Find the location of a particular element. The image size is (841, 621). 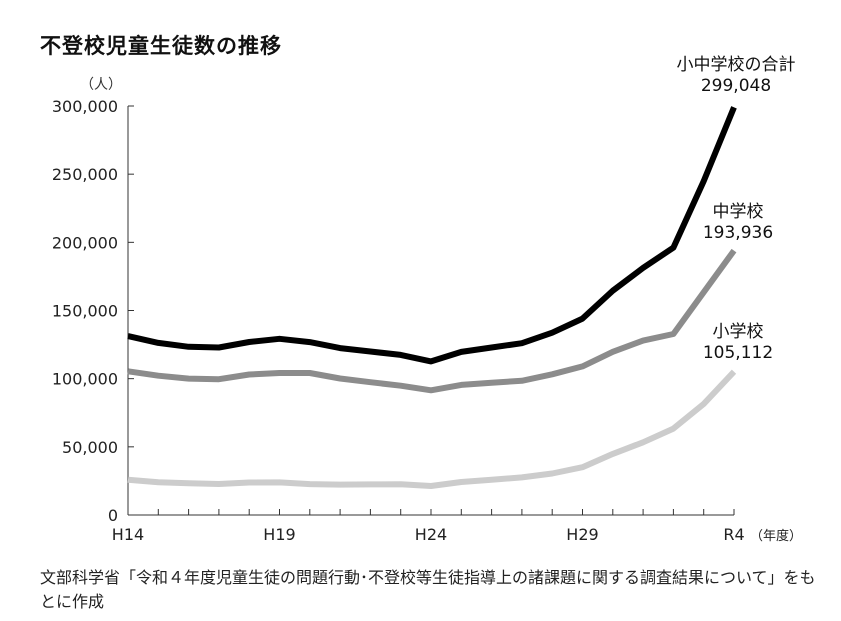

y-axis-unit: （人） is located at coordinates (101, 85).